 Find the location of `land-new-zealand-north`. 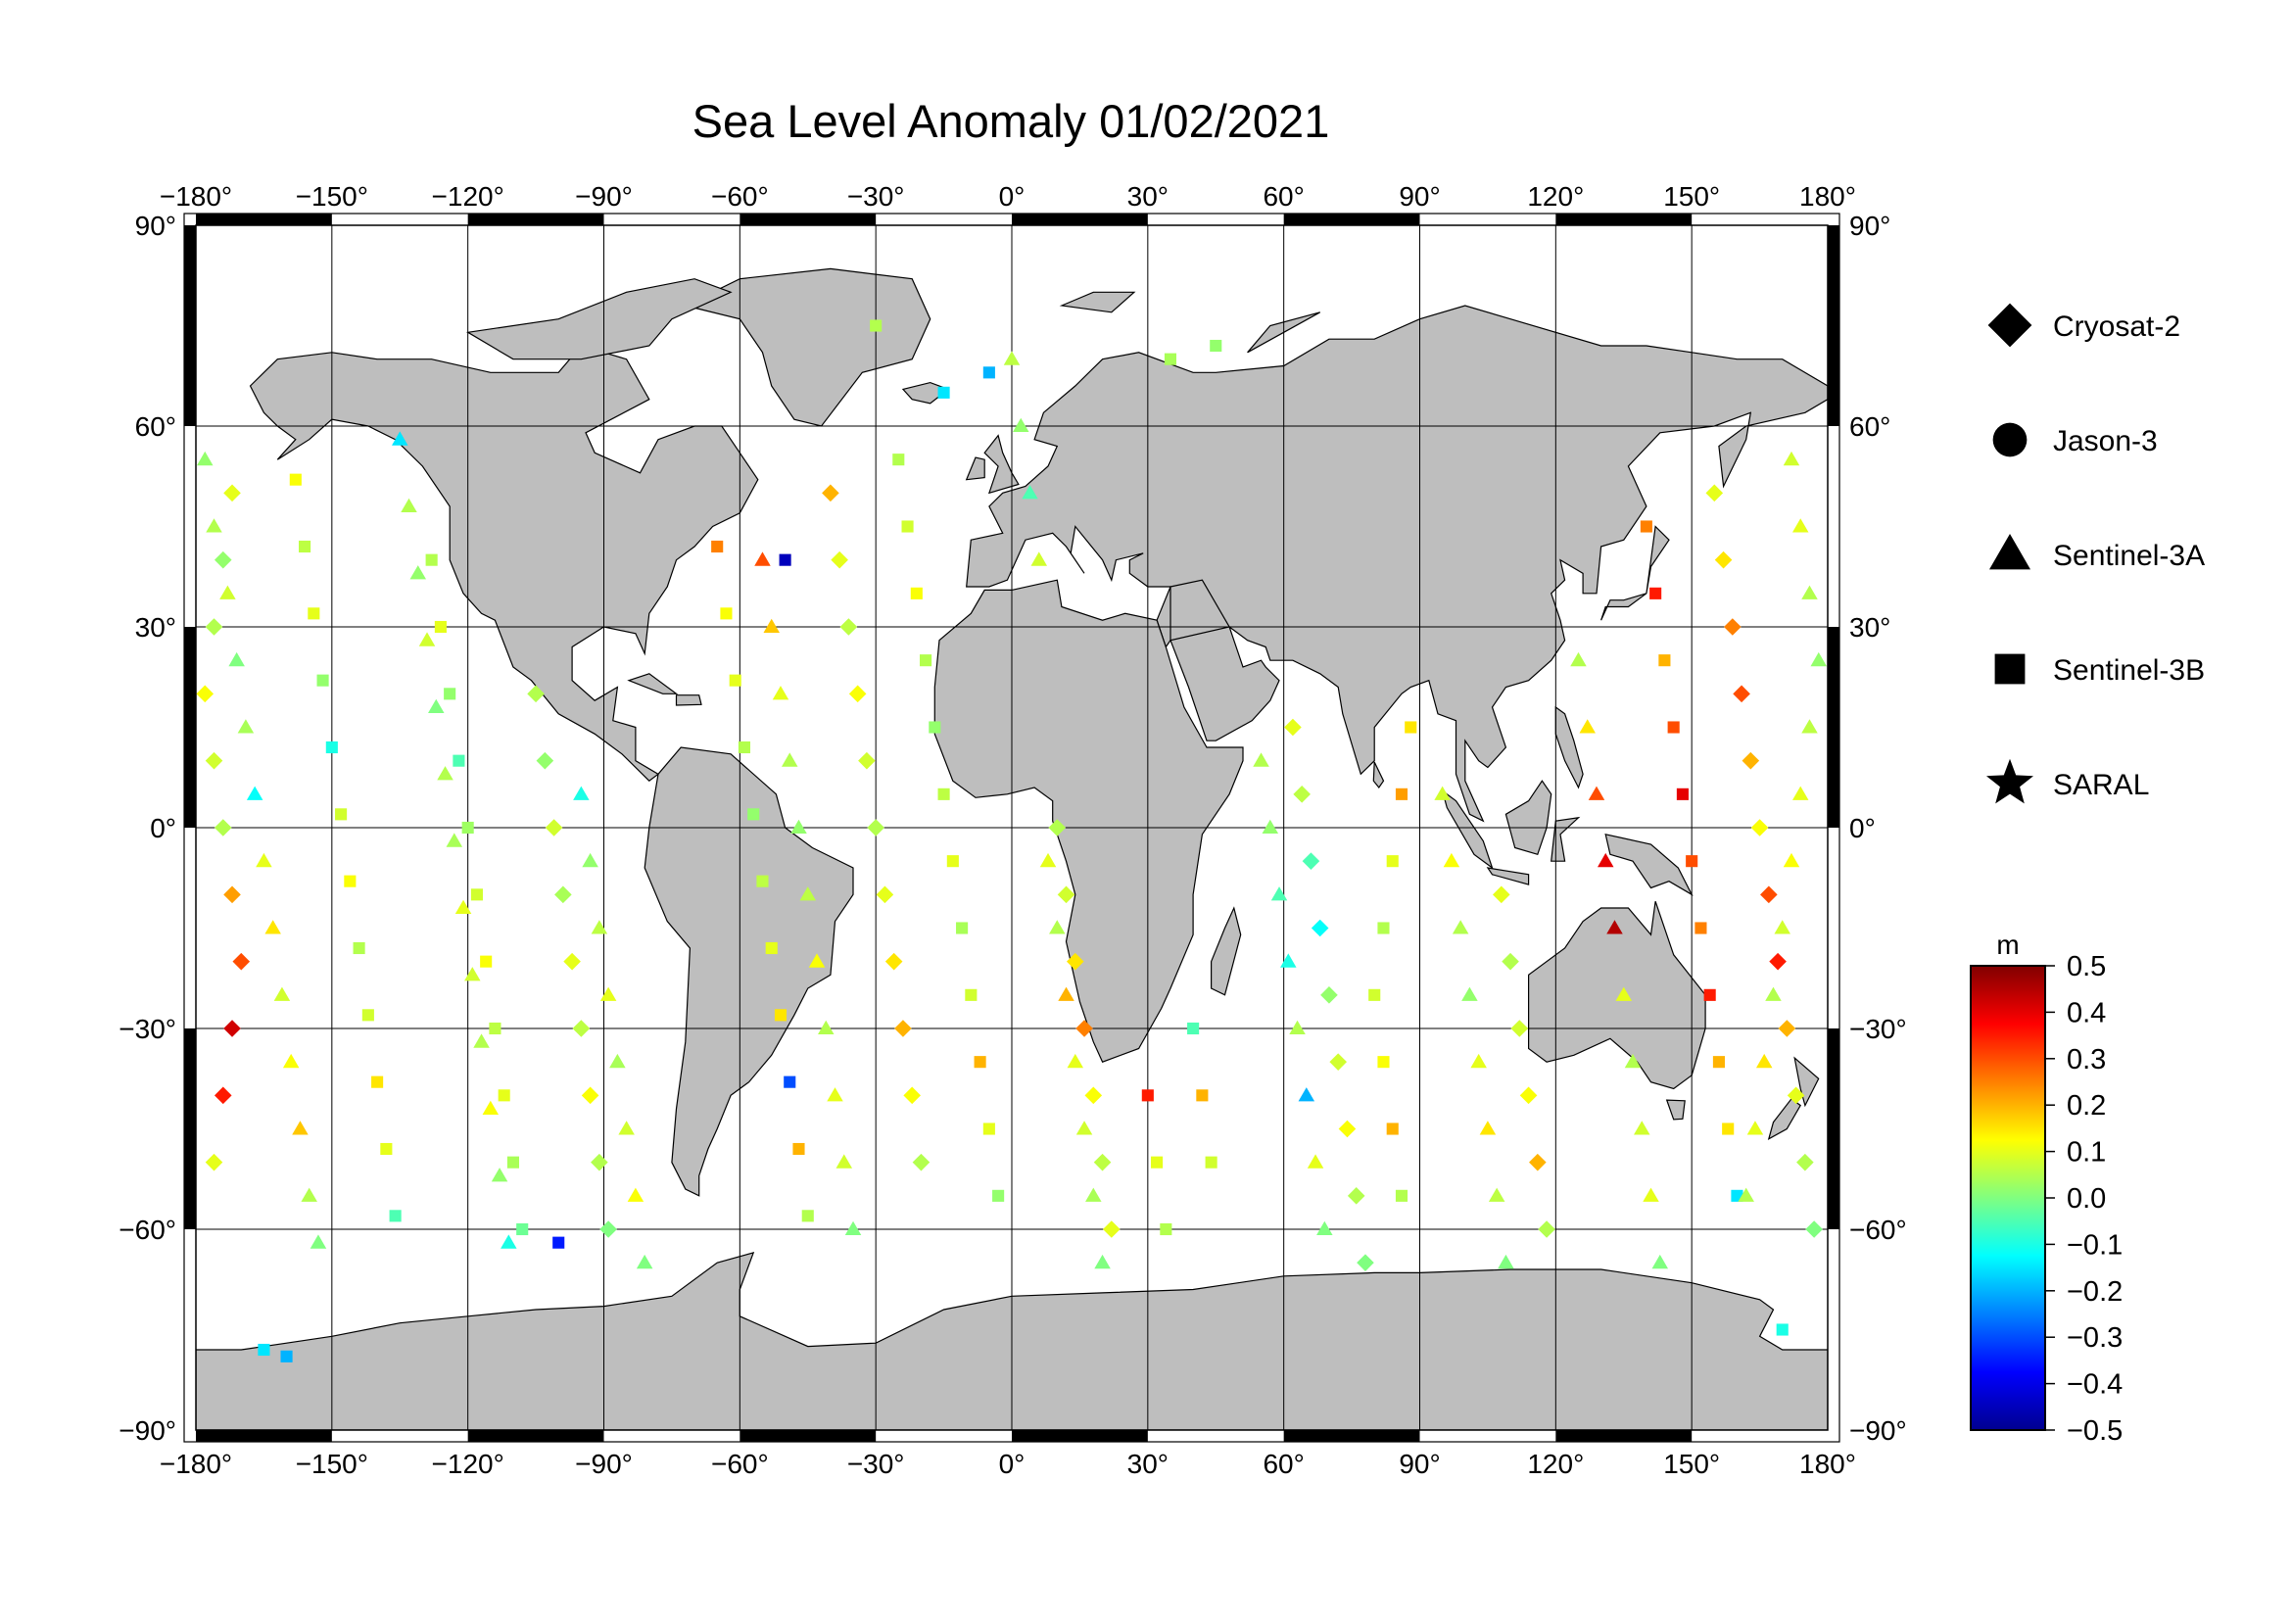

land-new-zealand-north is located at coordinates (1806, 1082).